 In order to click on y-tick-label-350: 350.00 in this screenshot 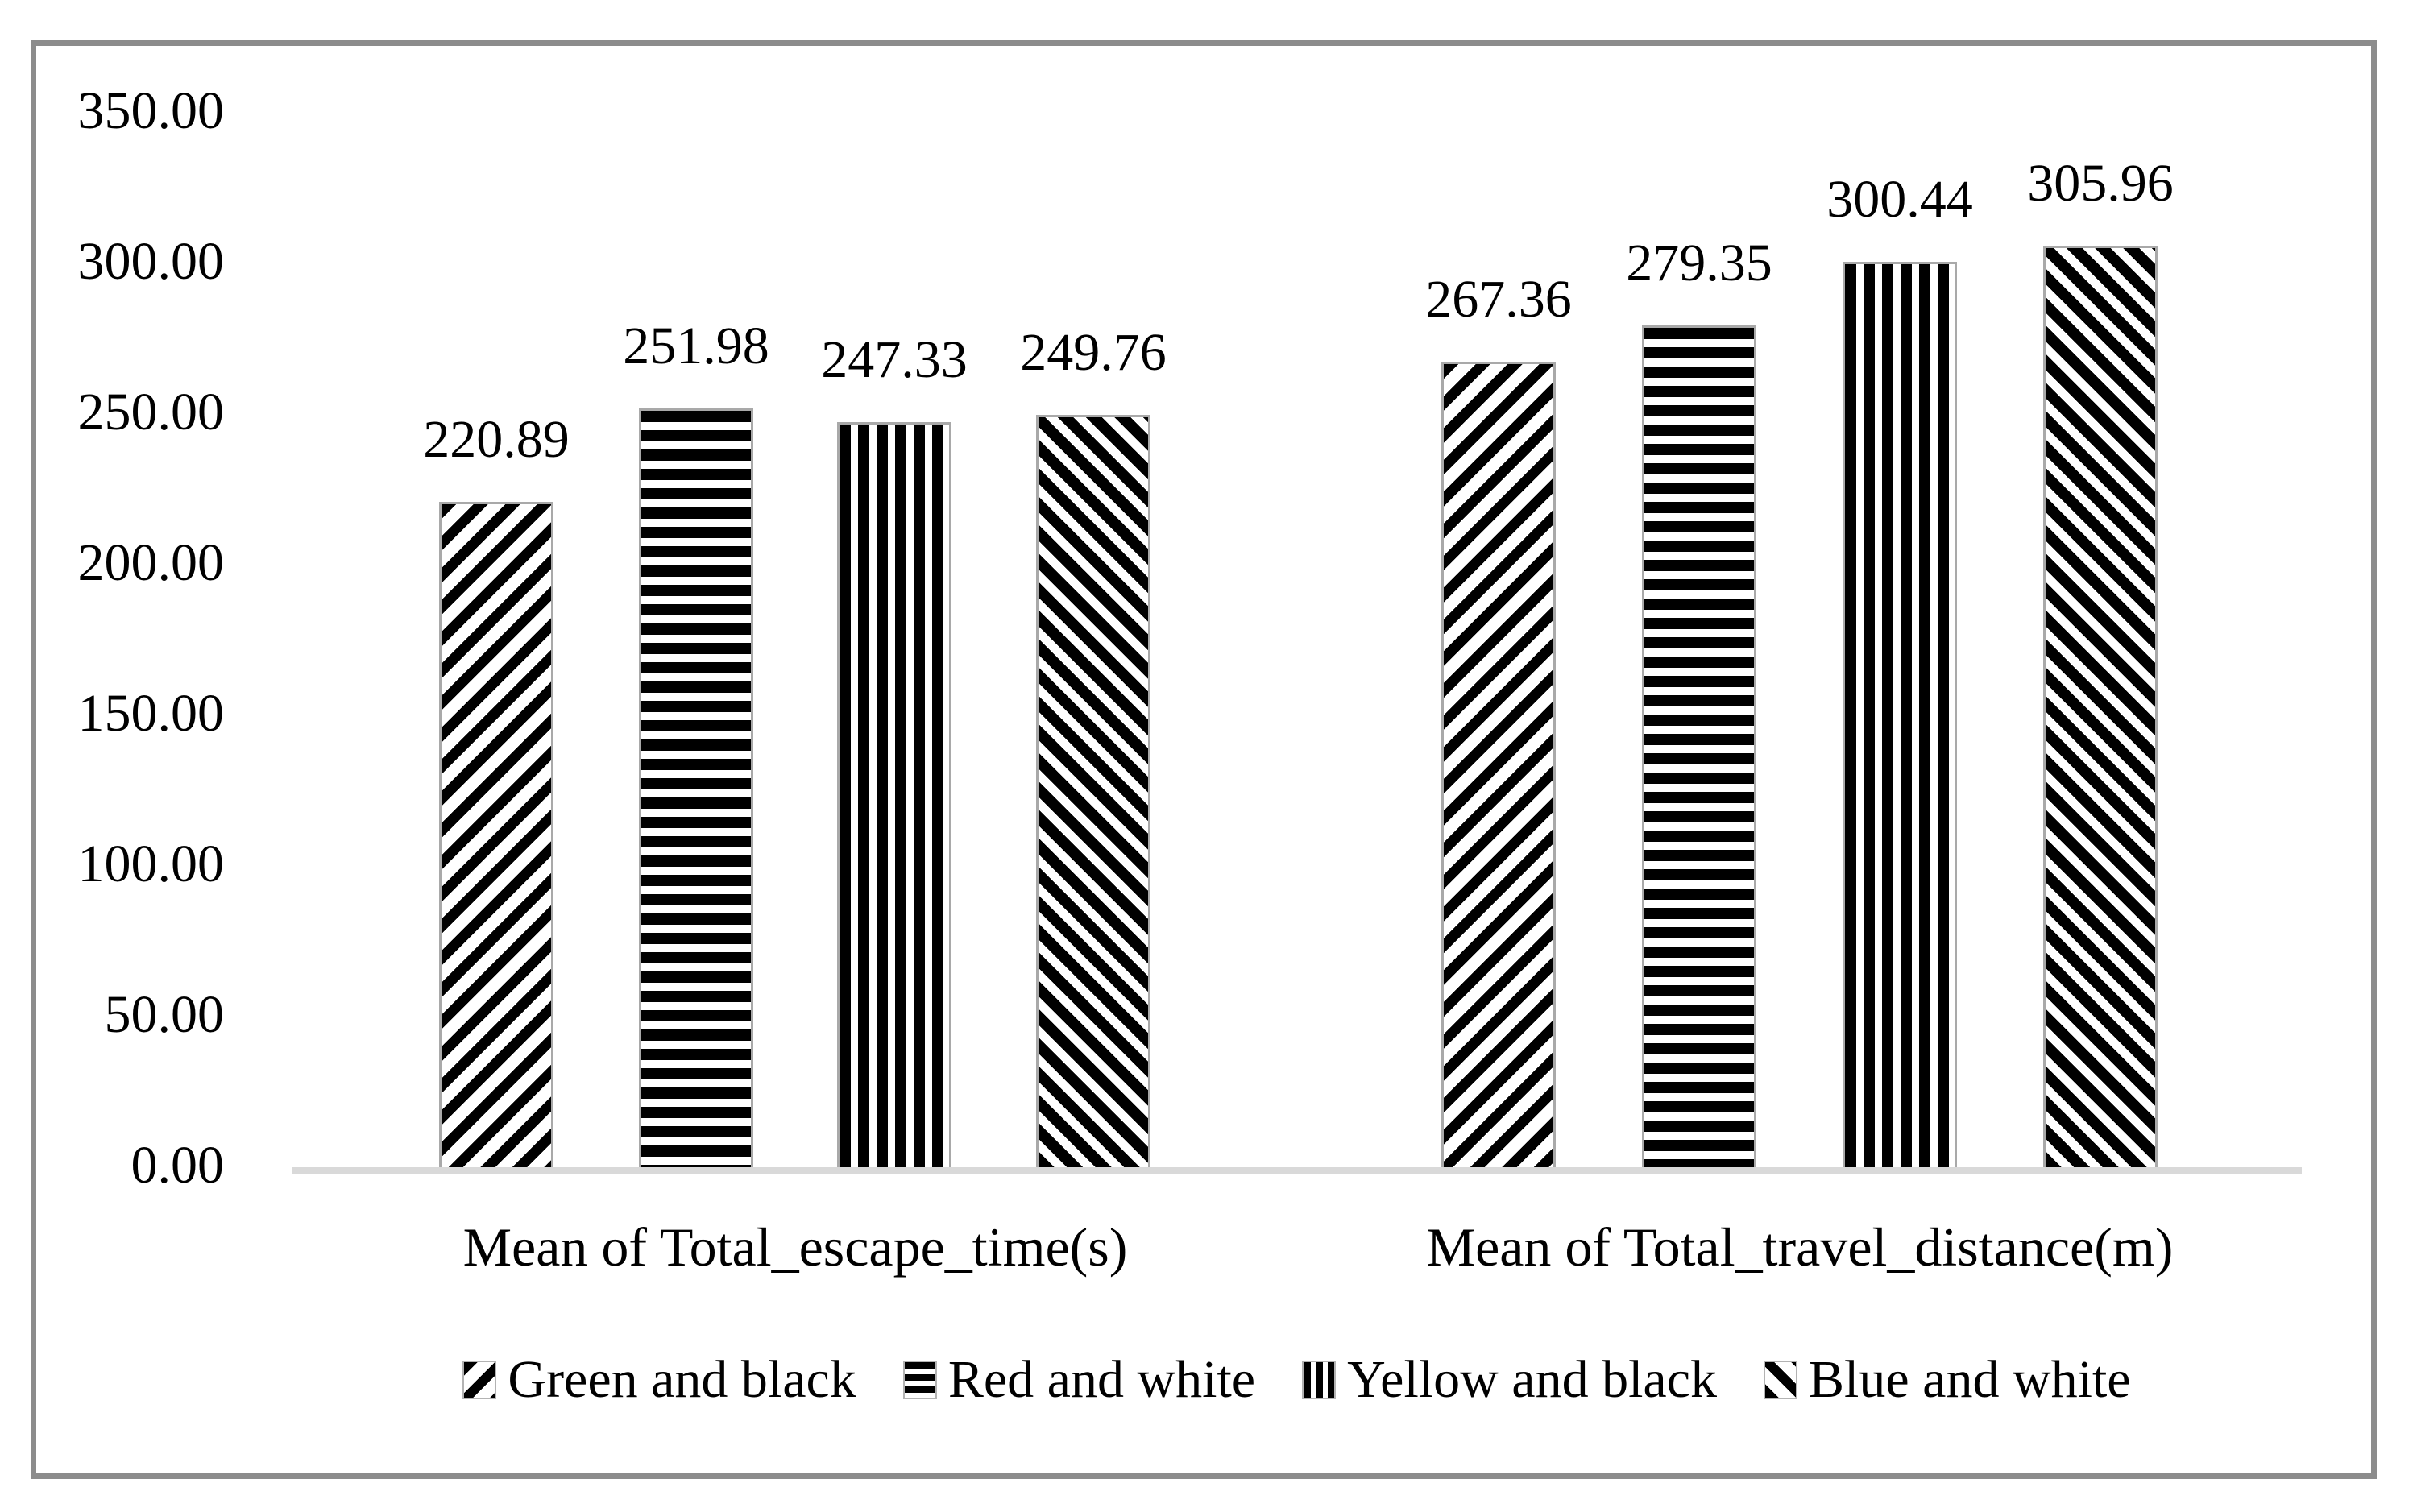, I will do `click(151, 111)`.